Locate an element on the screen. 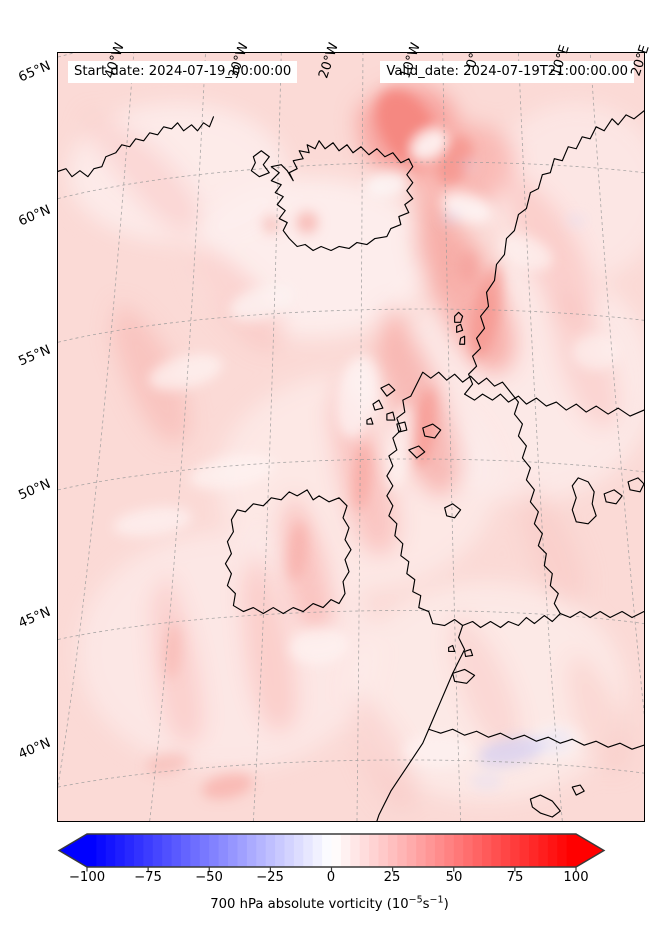 The image size is (659, 936). valid-date-annotation: Valid_date: 2024-07-19T21:00:00.00 is located at coordinates (507, 72).